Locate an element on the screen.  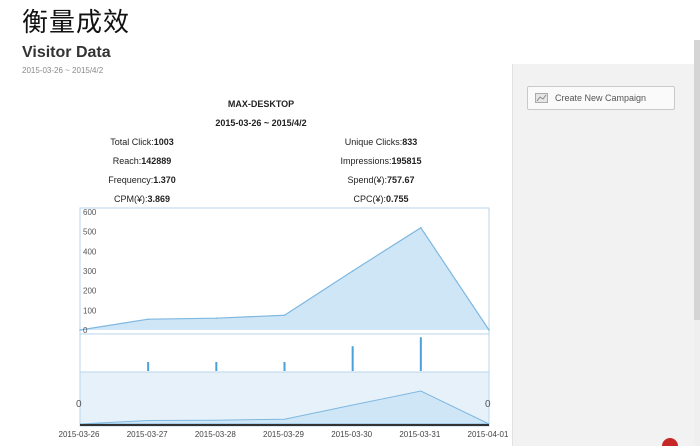
page-title: Visitor Data is located at coordinates (66, 52).